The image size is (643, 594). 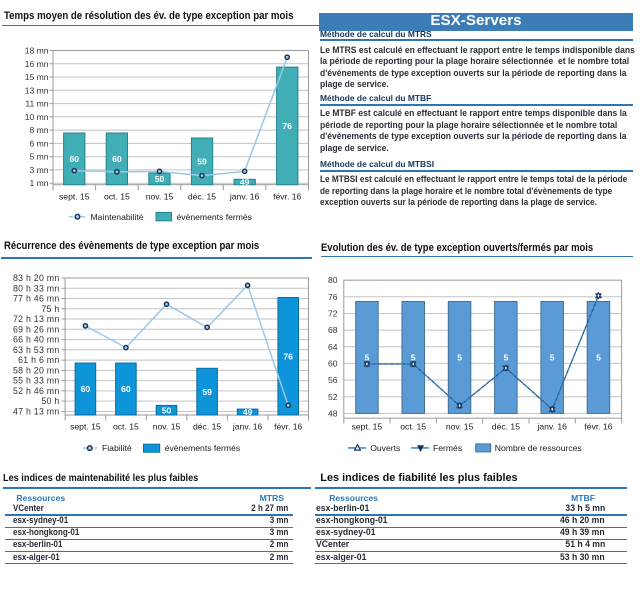 I want to click on svg-text: 50 h, so click(x=50, y=401).